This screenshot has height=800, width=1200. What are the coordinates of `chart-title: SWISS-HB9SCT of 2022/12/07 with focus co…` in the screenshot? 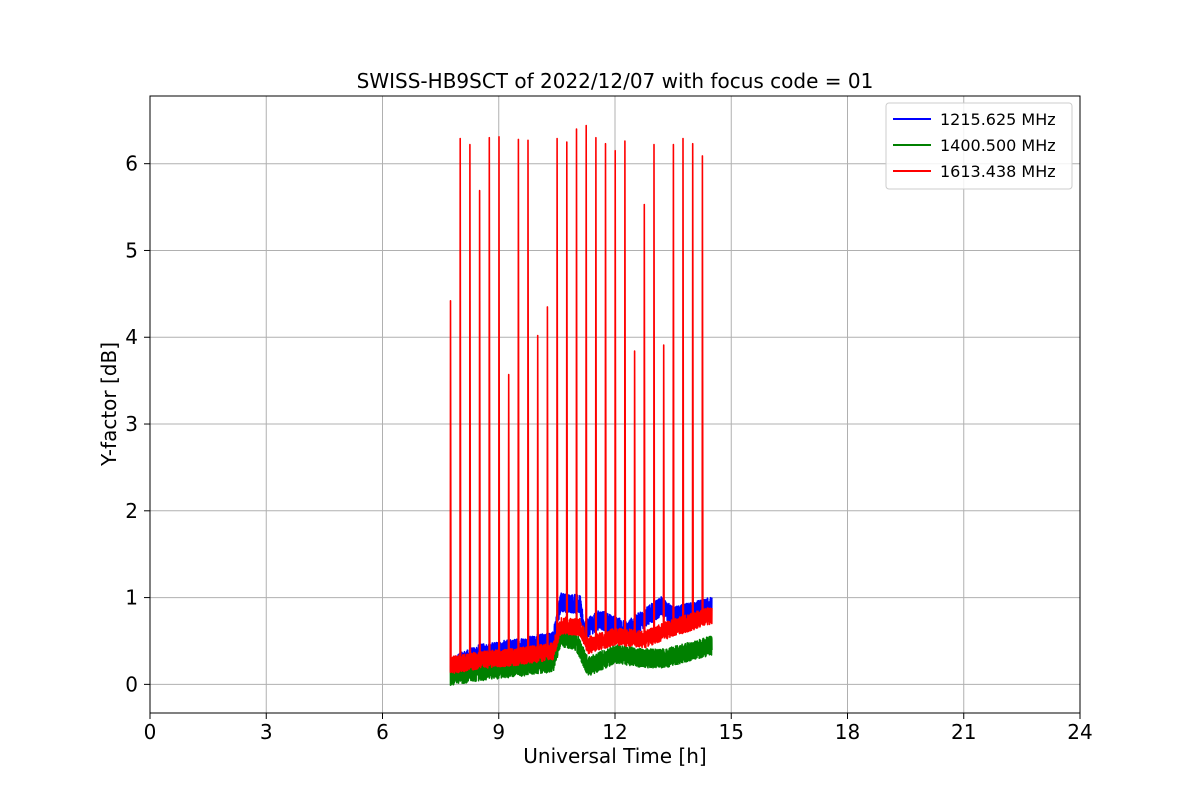 It's located at (615, 81).